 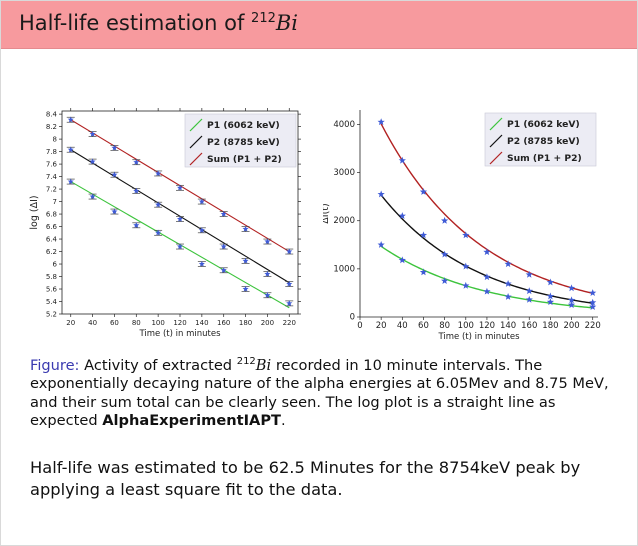 I want to click on caption-text-1: Activity of extracted, so click(x=158, y=365).